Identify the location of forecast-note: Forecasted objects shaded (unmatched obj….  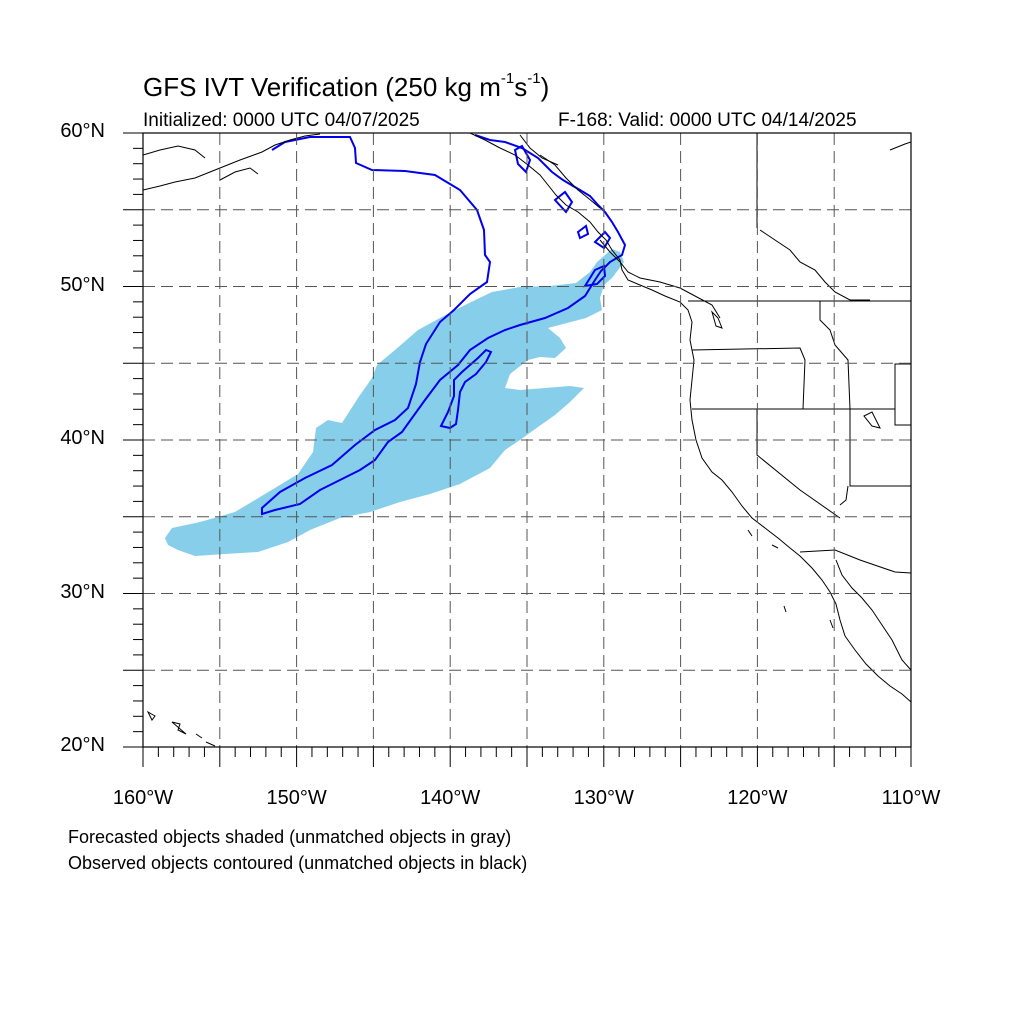
(290, 837).